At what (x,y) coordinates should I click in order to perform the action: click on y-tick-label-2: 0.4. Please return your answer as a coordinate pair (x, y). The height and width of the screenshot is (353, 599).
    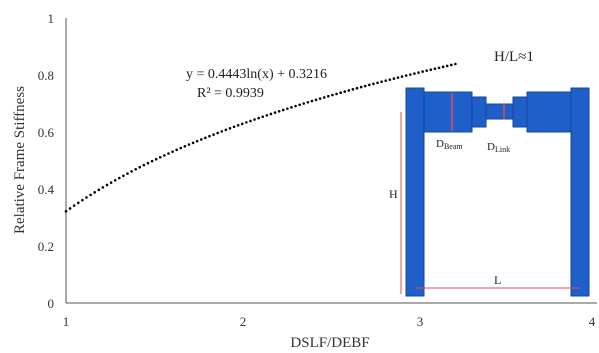
    Looking at the image, I should click on (46, 189).